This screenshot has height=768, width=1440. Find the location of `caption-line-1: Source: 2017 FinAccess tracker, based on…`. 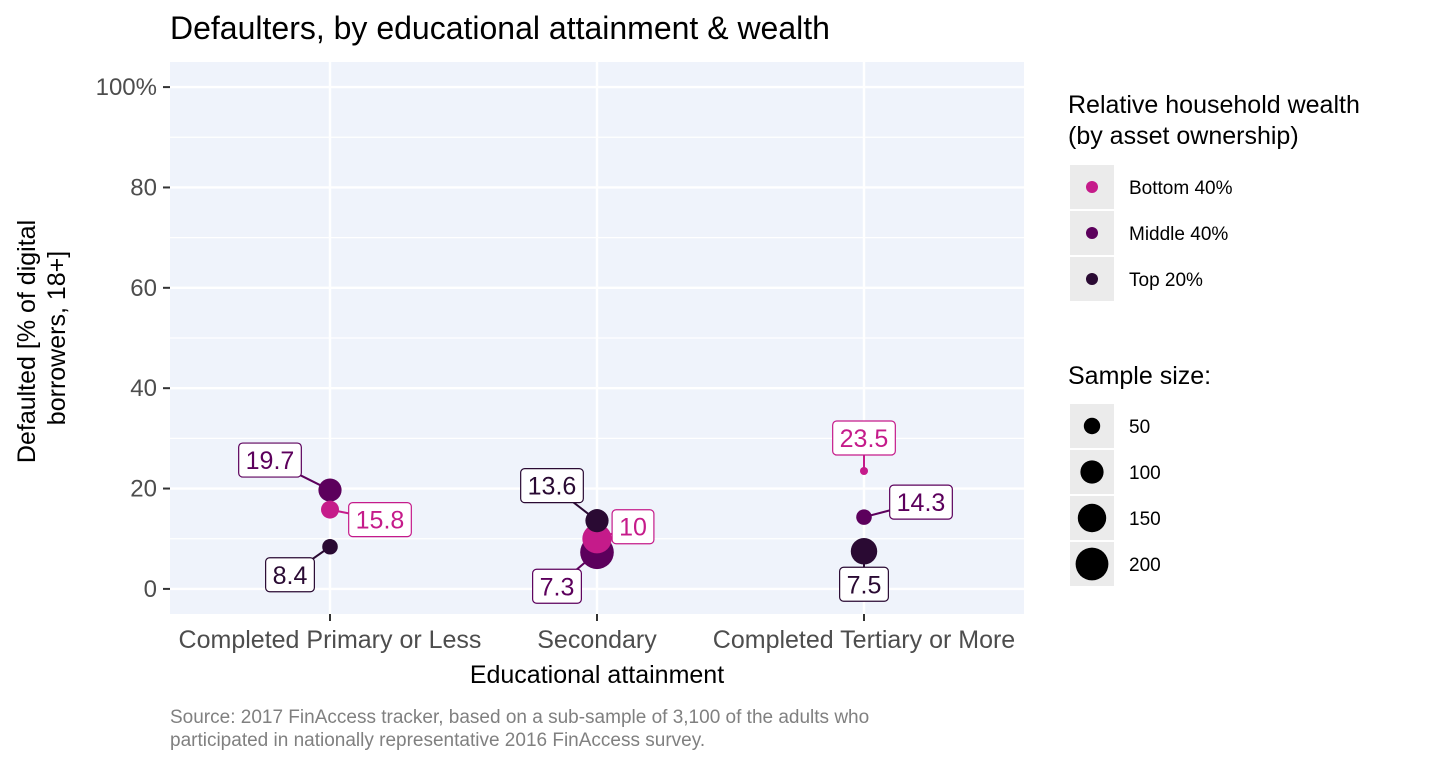

caption-line-1: Source: 2017 FinAccess tracker, based on… is located at coordinates (519, 717).